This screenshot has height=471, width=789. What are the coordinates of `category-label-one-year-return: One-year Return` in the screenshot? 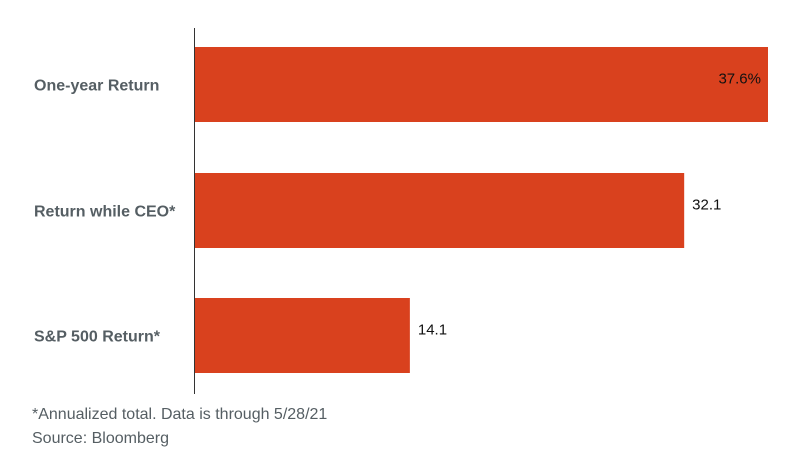 It's located at (96, 86).